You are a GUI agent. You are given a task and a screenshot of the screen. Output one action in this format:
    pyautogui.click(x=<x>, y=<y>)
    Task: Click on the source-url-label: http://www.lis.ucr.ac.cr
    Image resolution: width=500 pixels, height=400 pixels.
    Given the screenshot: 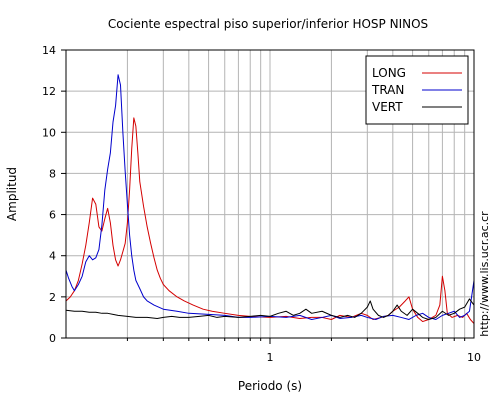 What is the action you would take?
    pyautogui.click(x=484, y=274)
    